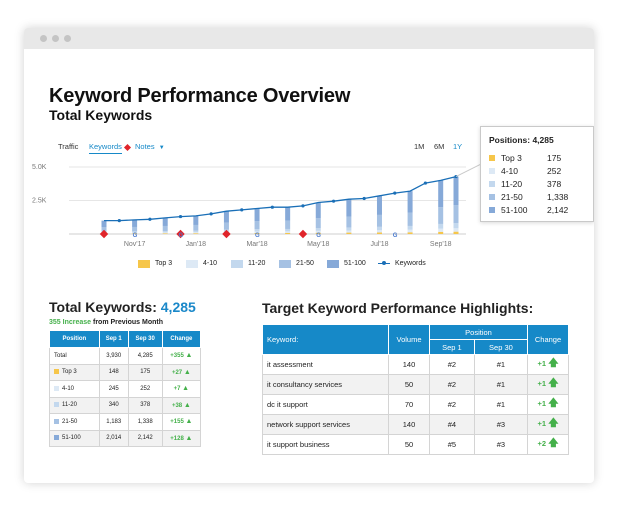 This screenshot has height=512, width=625. What do you see at coordinates (325, 444) in the screenshot?
I see `keyword-cell: it support business` at bounding box center [325, 444].